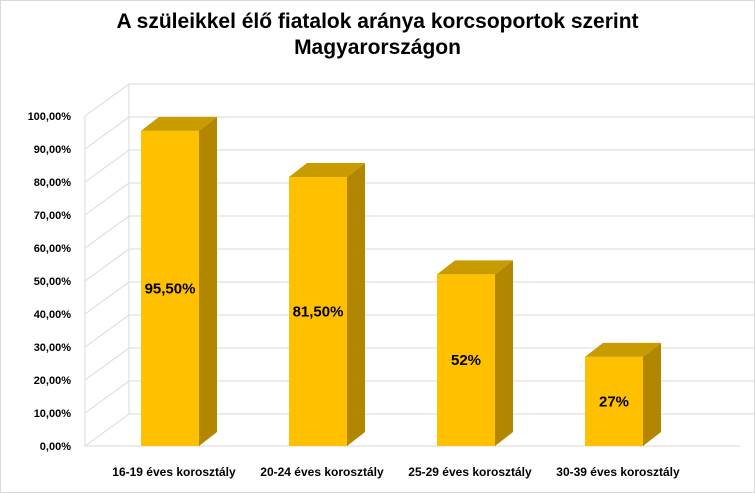  What do you see at coordinates (50, 117) in the screenshot?
I see `y-tick-label: 100,00%` at bounding box center [50, 117].